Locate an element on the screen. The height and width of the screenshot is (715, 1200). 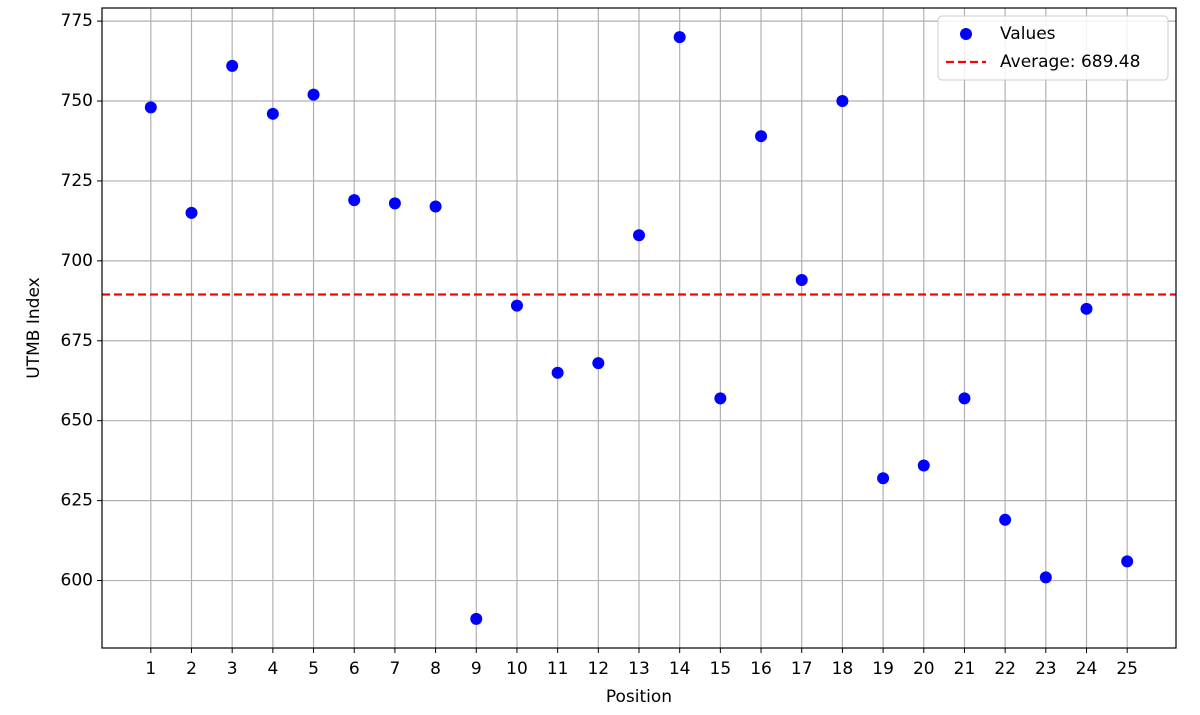
x-tick-label: 17 is located at coordinates (802, 669).